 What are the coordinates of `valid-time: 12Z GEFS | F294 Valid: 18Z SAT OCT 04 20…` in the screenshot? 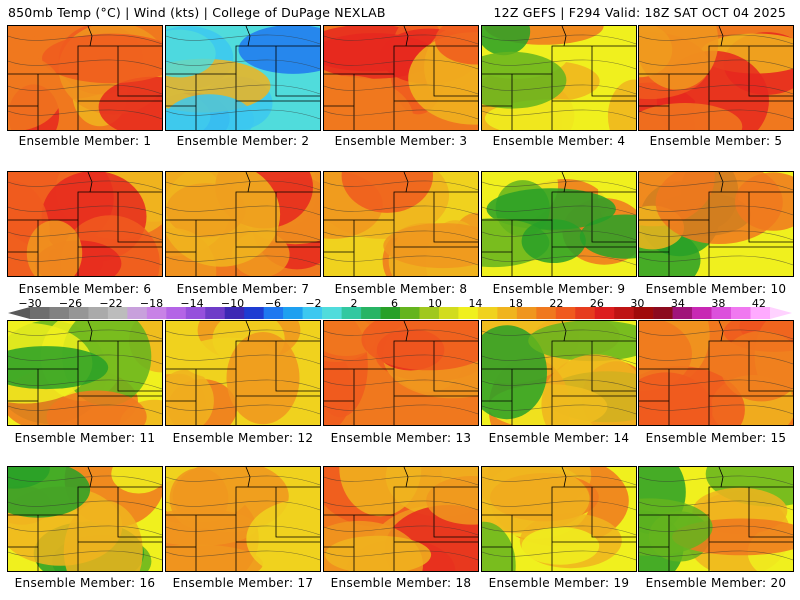 It's located at (639, 12).